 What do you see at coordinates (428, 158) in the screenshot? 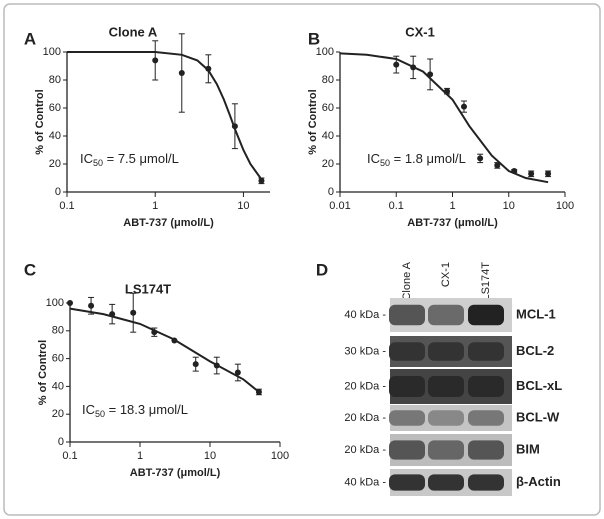
I see `ic50-part: = 1.8 μmol/L` at bounding box center [428, 158].